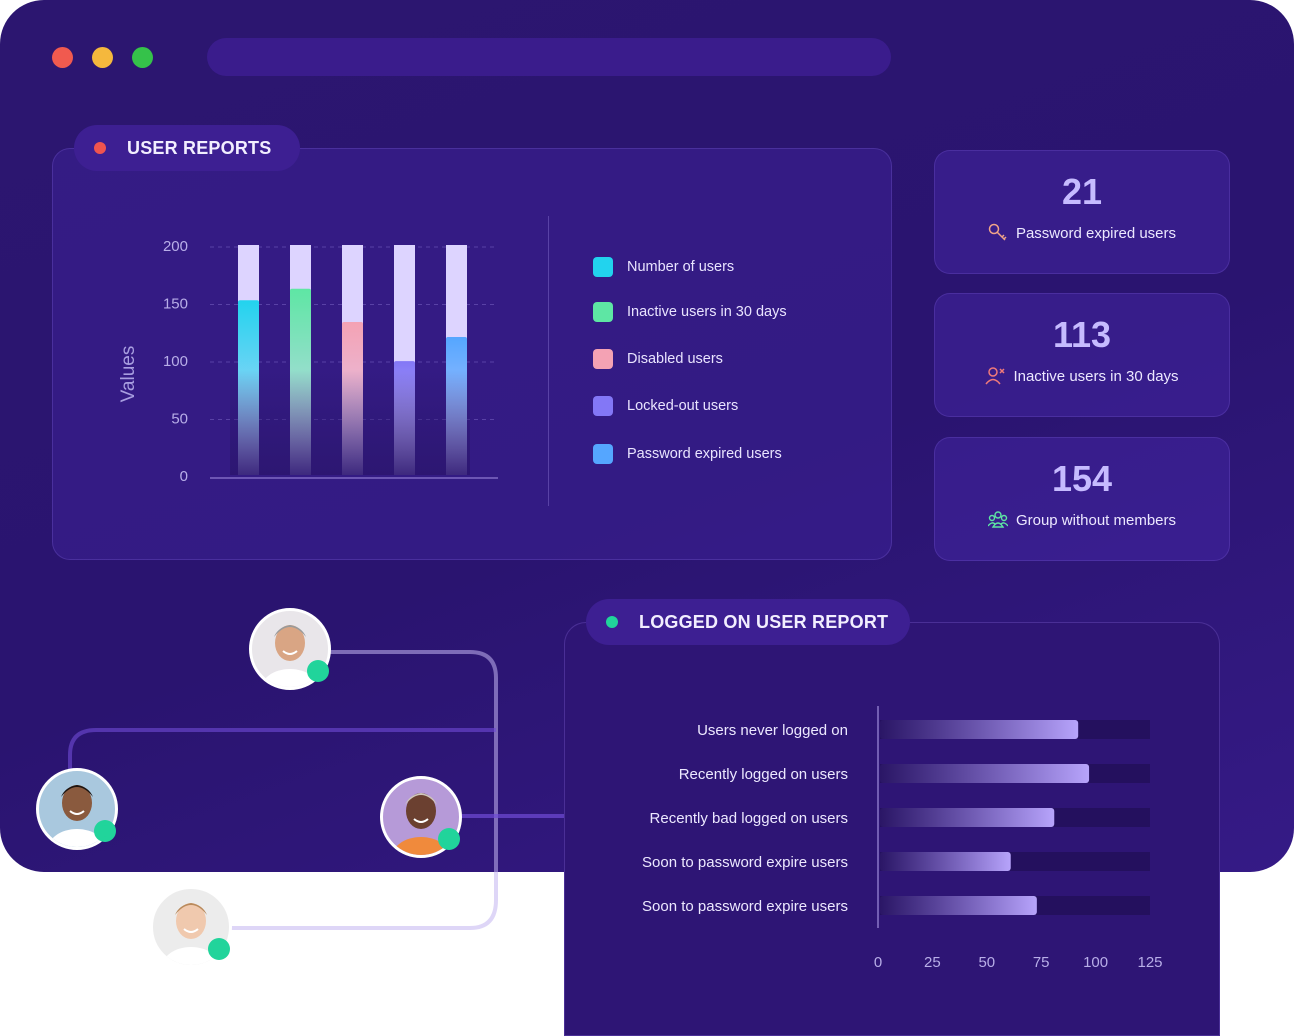 Image resolution: width=1294 pixels, height=1036 pixels. I want to click on x-tick-label: 75, so click(1041, 962).